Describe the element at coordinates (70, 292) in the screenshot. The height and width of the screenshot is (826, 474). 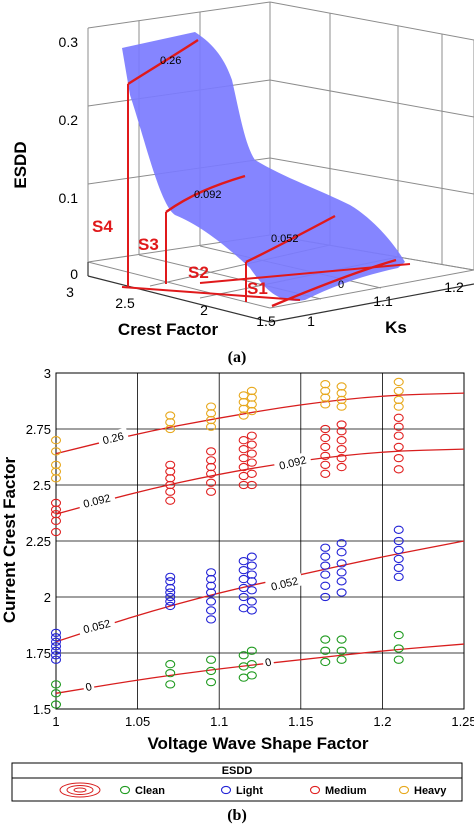
I see `x-tick: 3` at that location.